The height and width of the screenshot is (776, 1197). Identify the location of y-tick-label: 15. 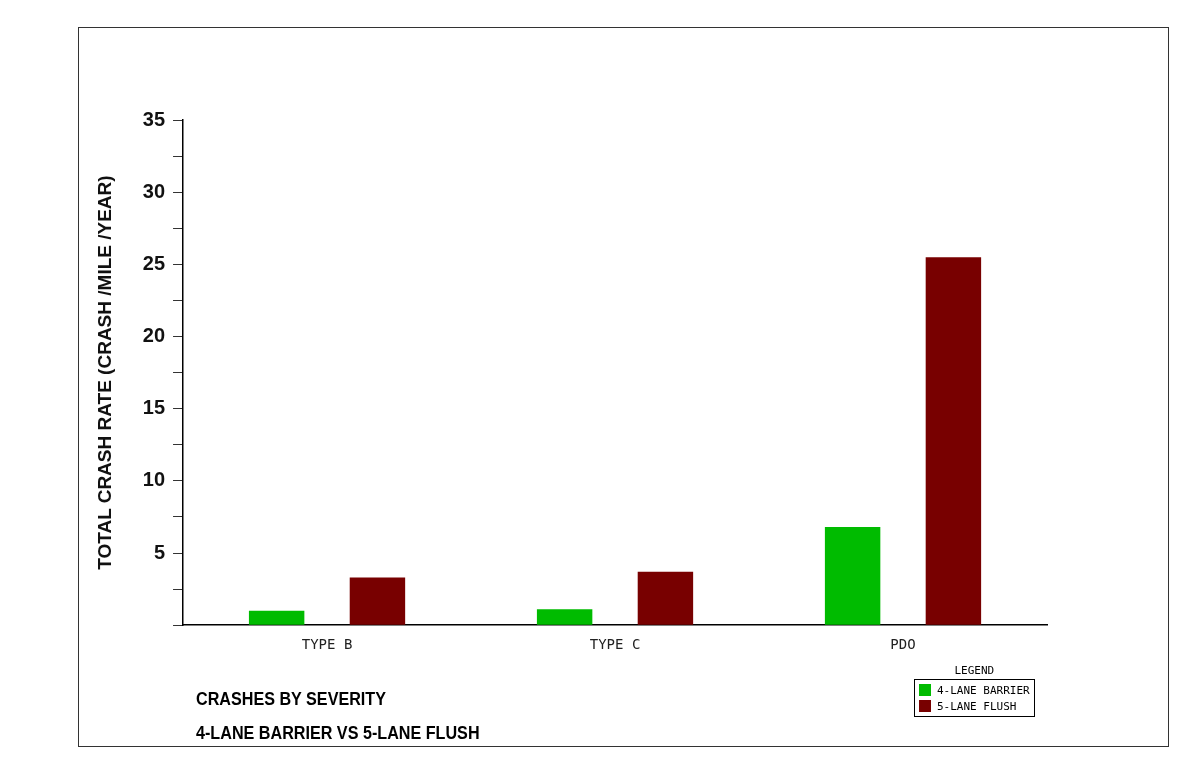
(154, 407).